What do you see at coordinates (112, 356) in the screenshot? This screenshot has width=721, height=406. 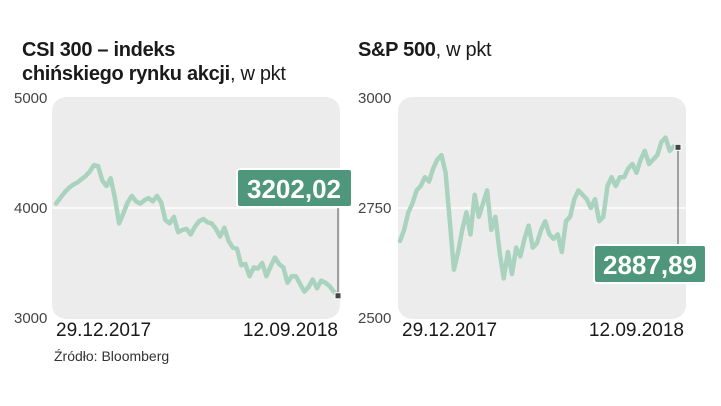 I see `source-note: Źródło: Bloomberg` at bounding box center [112, 356].